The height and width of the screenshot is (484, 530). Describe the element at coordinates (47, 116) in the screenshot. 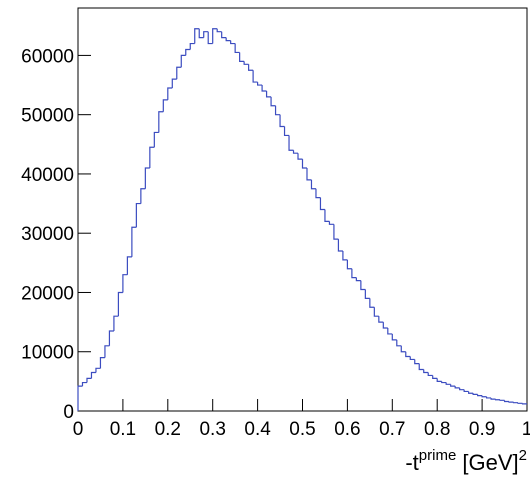

I see `y-tick-label: 50000` at that location.